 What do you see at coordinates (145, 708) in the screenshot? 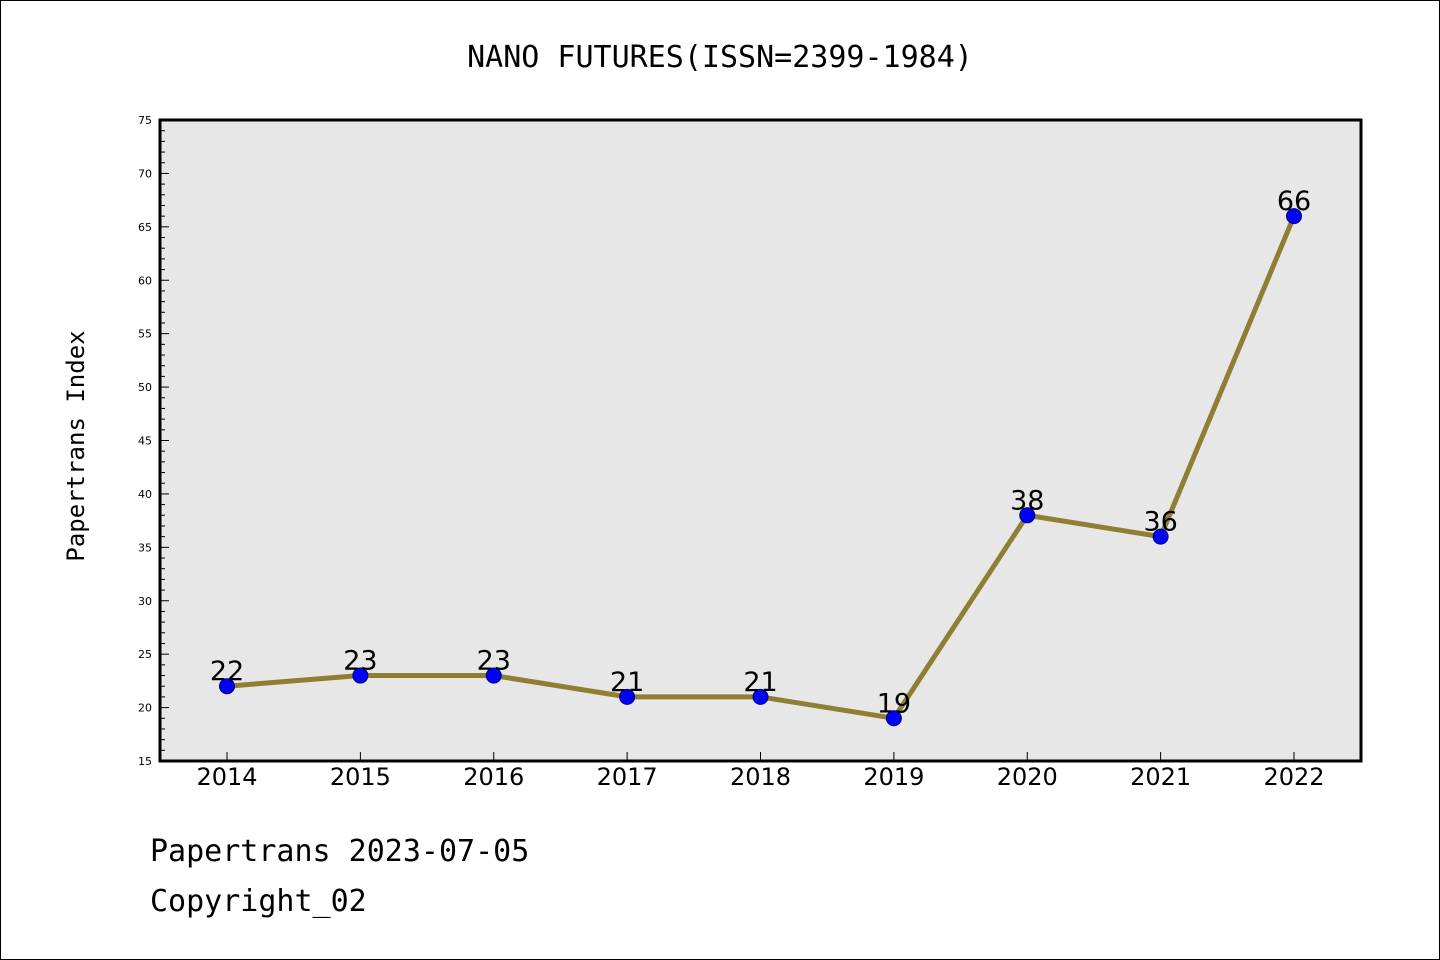
I see `y-tick-label: 20` at bounding box center [145, 708].